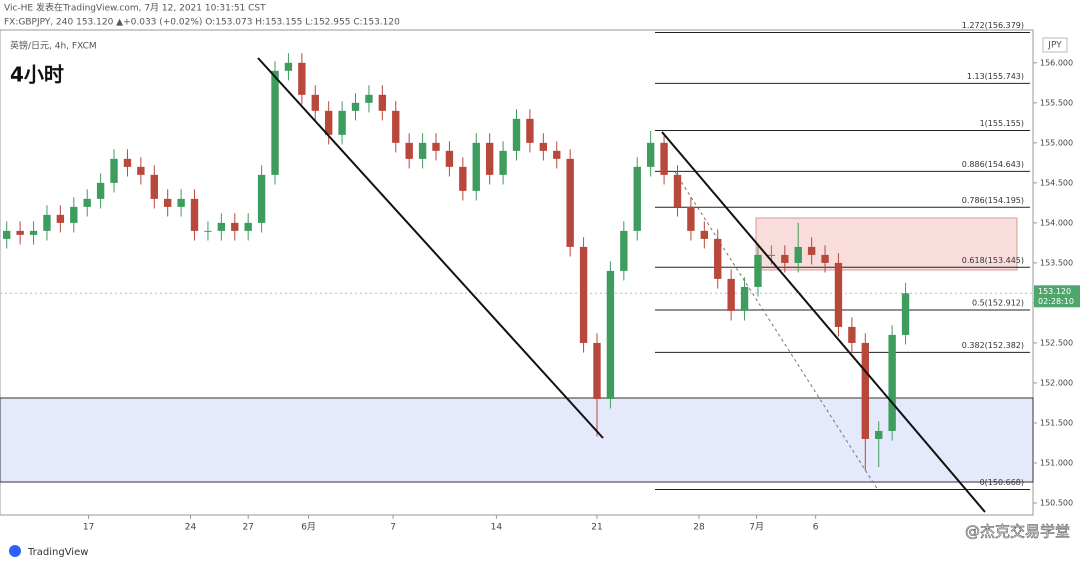 This screenshot has width=1080, height=566. I want to click on fib-label: 0.618(153.445), so click(993, 260).